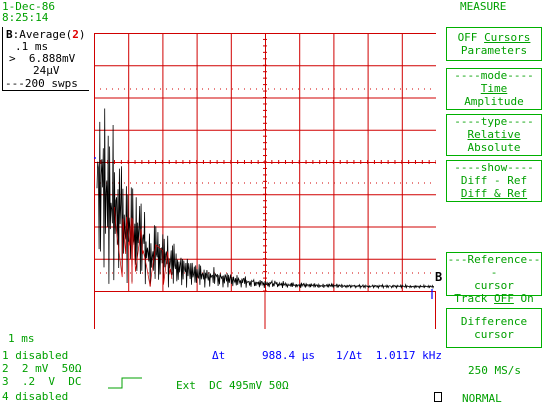 The height and width of the screenshot is (411, 550). I want to click on delta-t-value: 988.4 µs, so click(288, 355).